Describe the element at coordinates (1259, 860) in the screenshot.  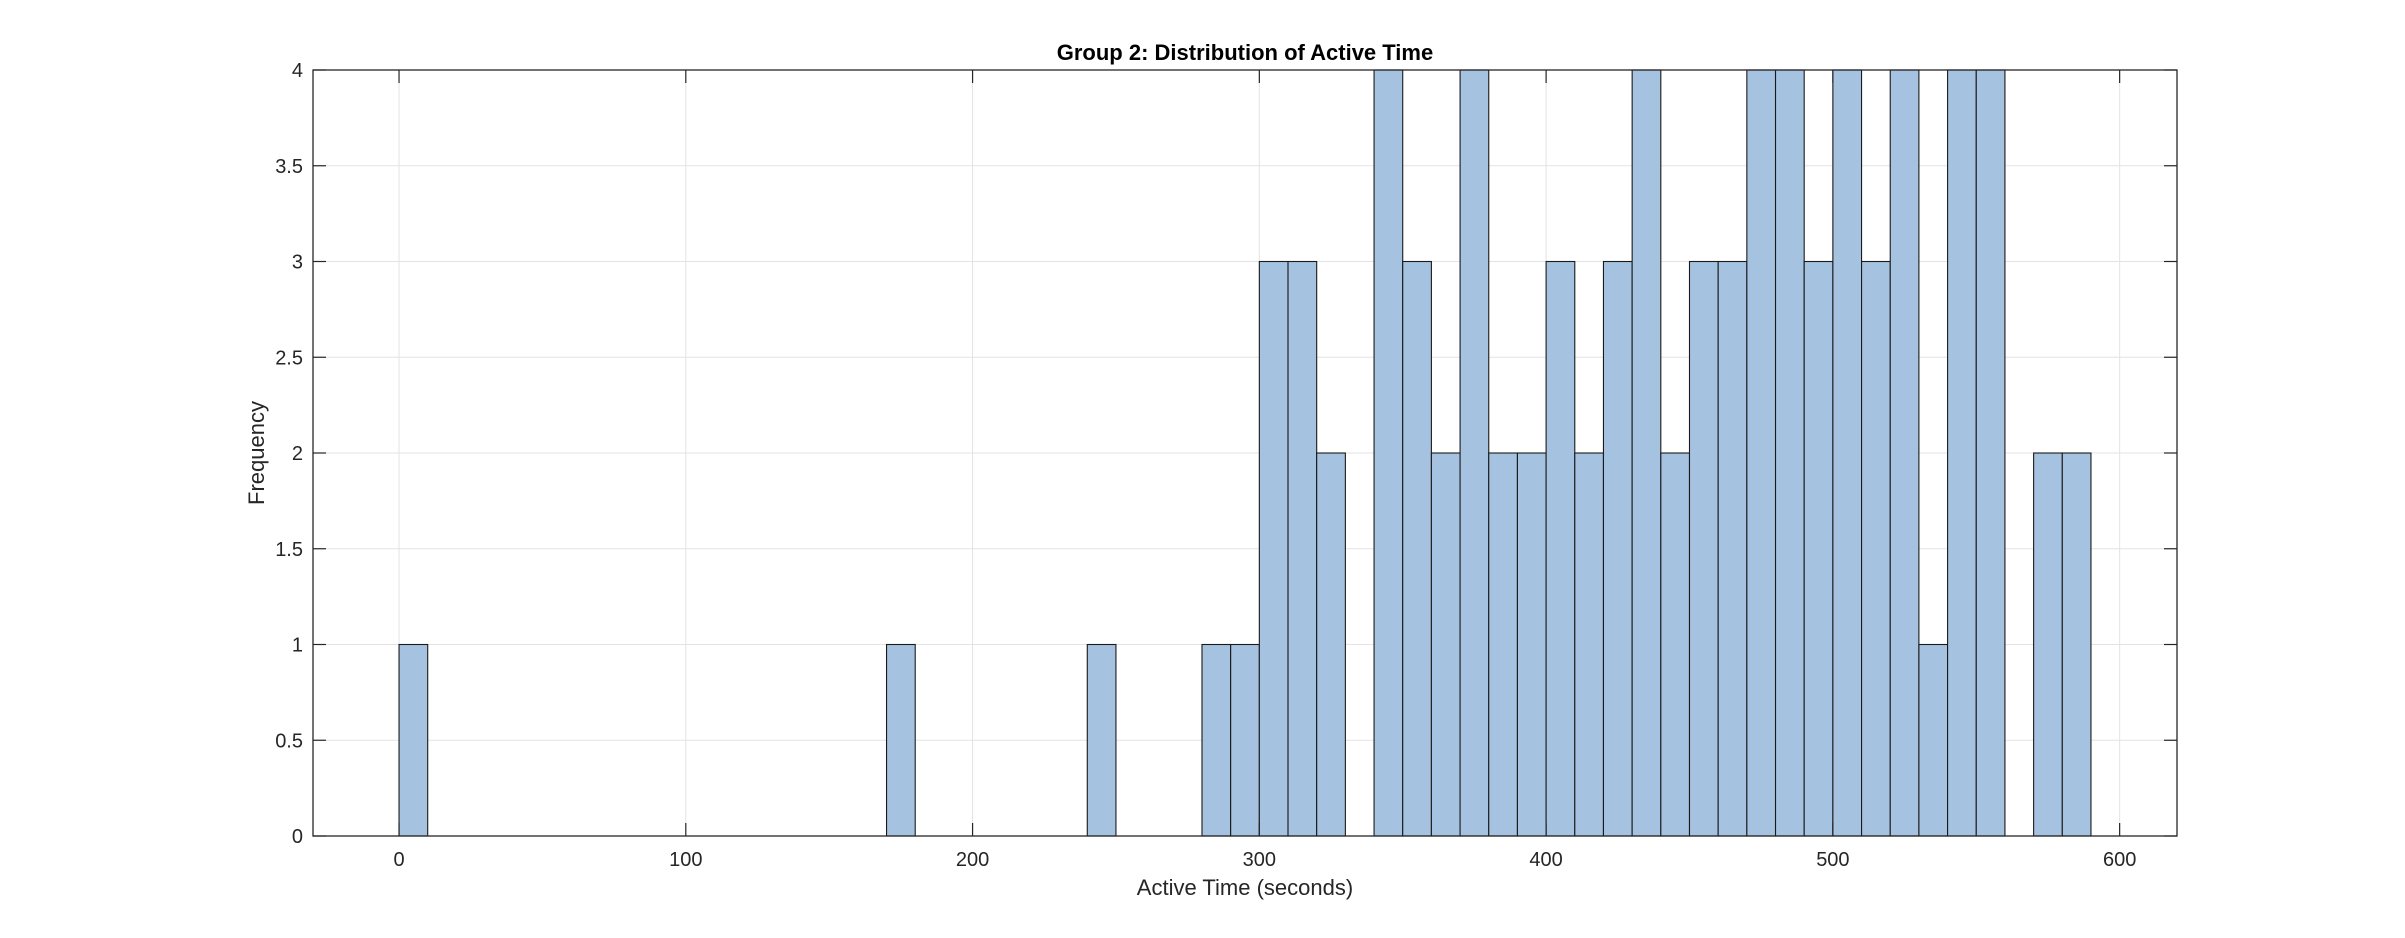
I see `x-tick-label: 300` at that location.